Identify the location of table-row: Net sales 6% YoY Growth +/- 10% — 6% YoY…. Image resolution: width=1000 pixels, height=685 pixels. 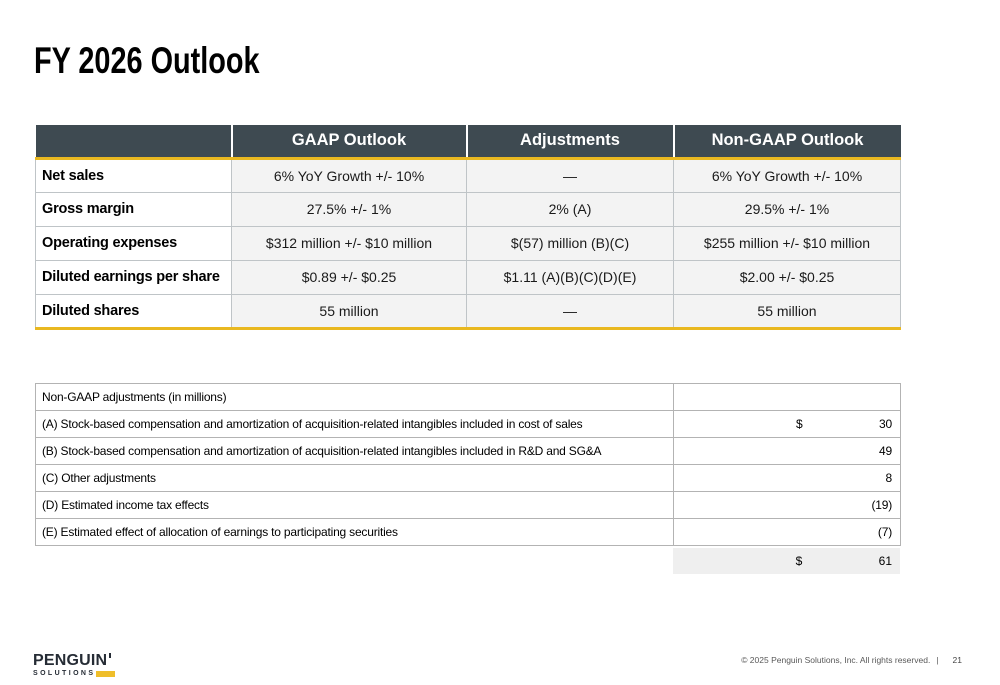
(468, 175).